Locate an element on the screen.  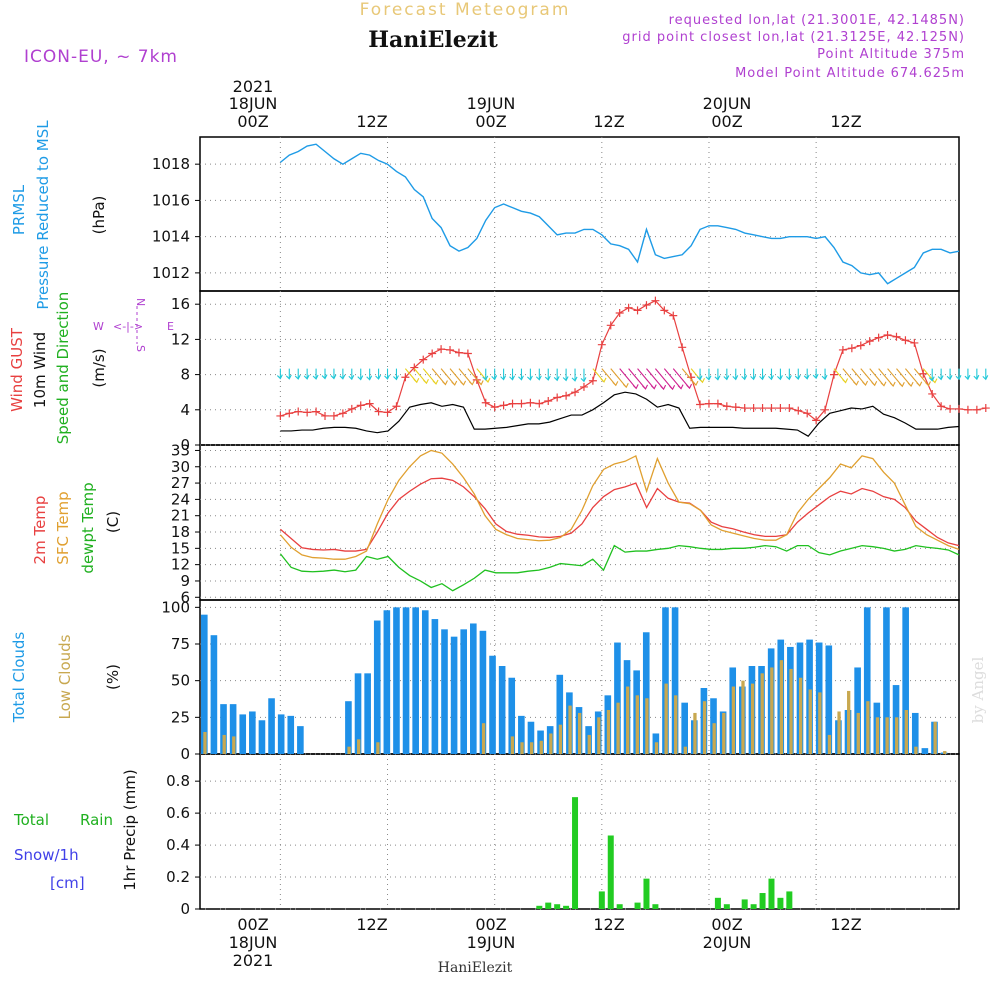
bottom-tick-3: 00Z is located at coordinates (490, 924).